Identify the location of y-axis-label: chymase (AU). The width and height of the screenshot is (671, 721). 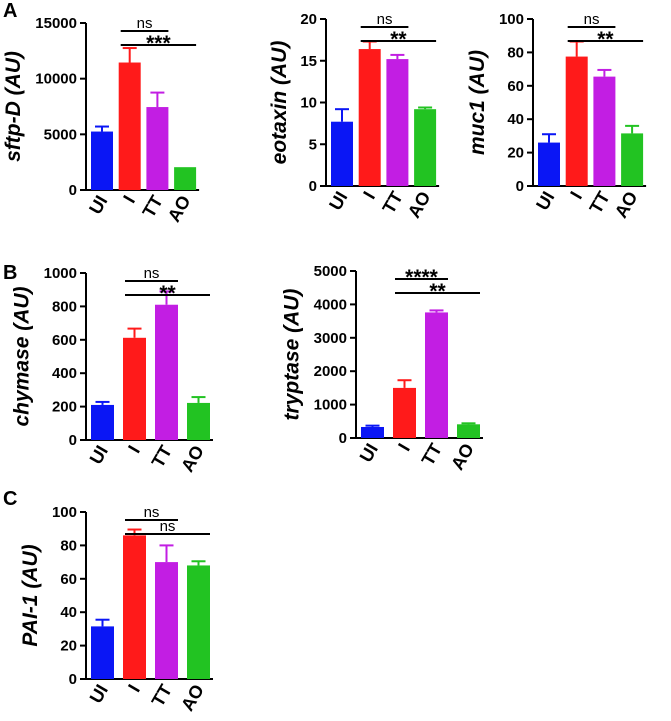
(22, 356).